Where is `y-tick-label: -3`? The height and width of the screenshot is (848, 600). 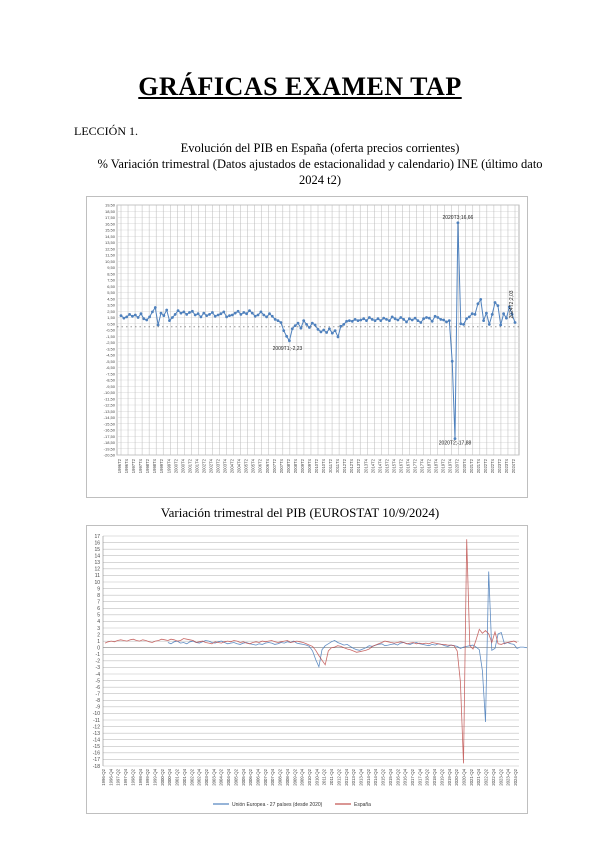
y-tick-label: -3 is located at coordinates (98, 668).